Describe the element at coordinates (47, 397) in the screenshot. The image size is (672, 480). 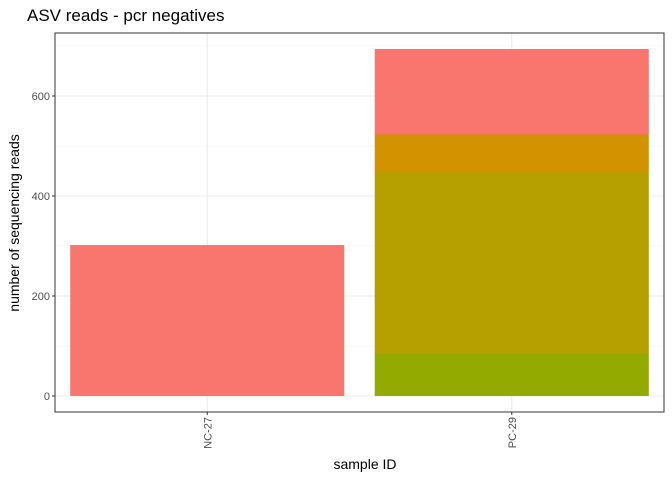
I see `y-tick-label: 0` at that location.